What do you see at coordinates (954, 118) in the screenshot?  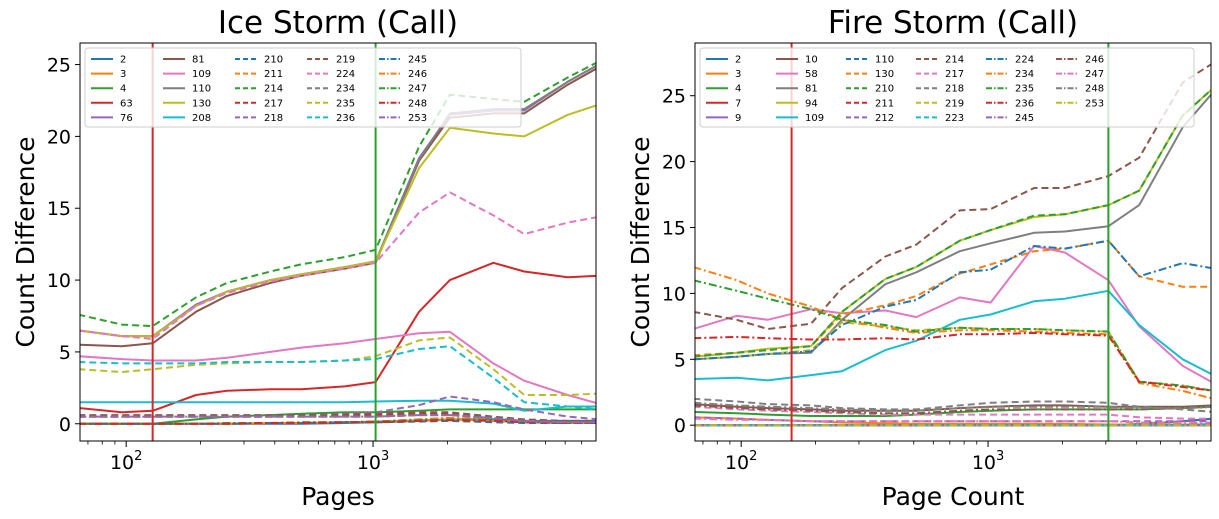 I see `legend-label: 223` at bounding box center [954, 118].